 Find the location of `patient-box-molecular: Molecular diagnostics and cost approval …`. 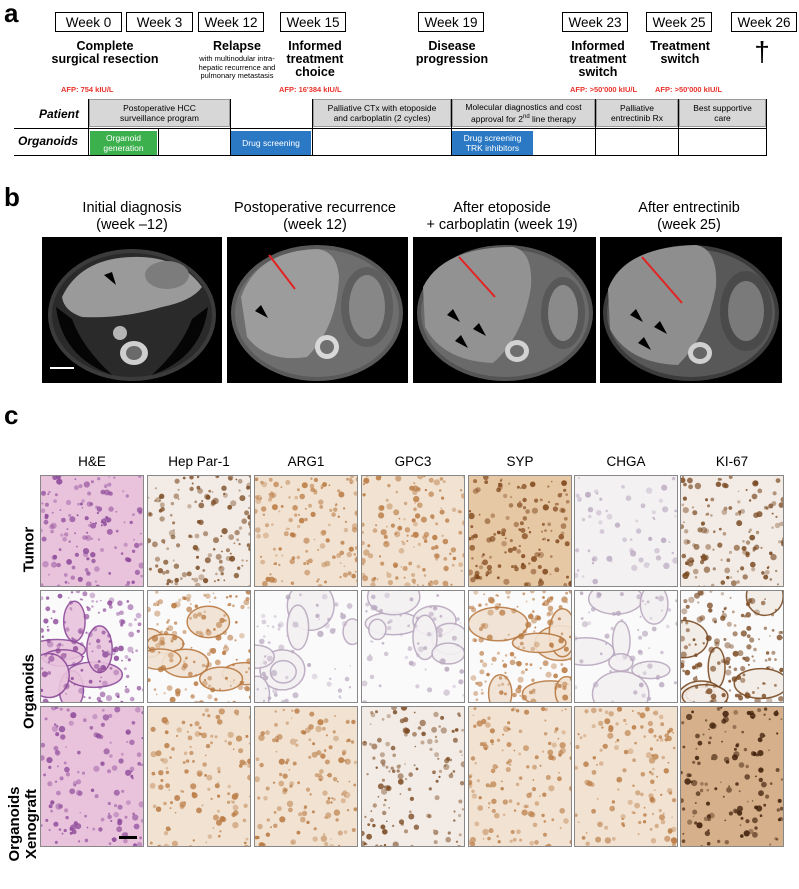

patient-box-molecular: Molecular diagnostics and cost approval … is located at coordinates (523, 113).